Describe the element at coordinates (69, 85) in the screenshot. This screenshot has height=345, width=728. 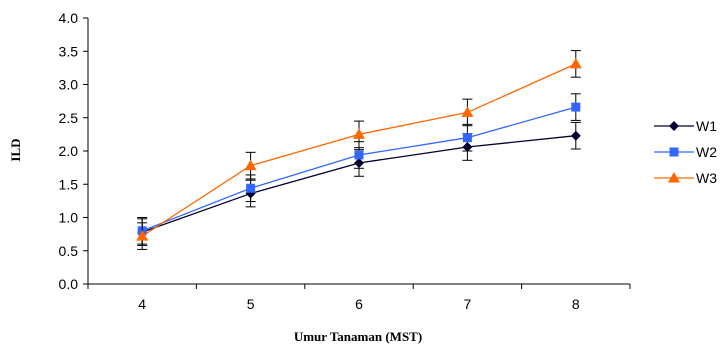
I see `y-tick-label: 3.0` at that location.